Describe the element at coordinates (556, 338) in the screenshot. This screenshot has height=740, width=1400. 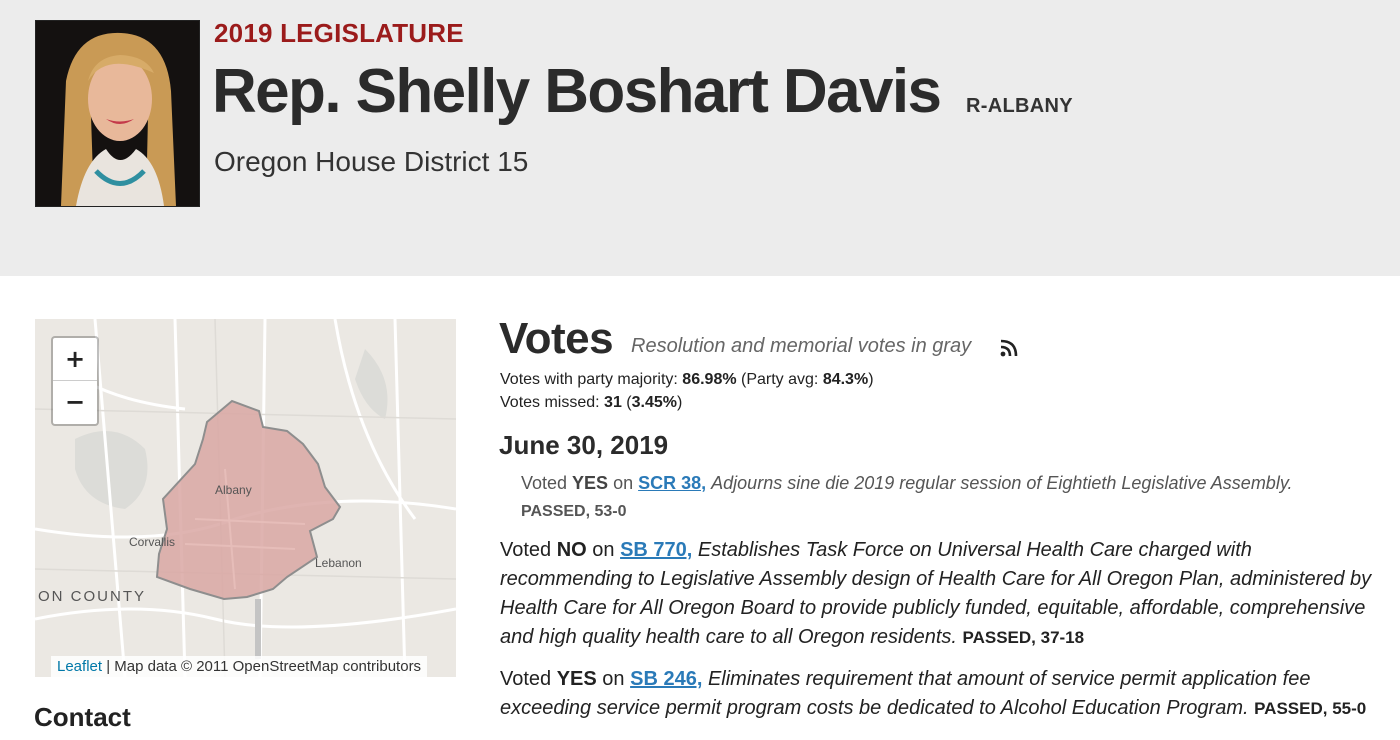
I see `votes-heading: Votes` at that location.